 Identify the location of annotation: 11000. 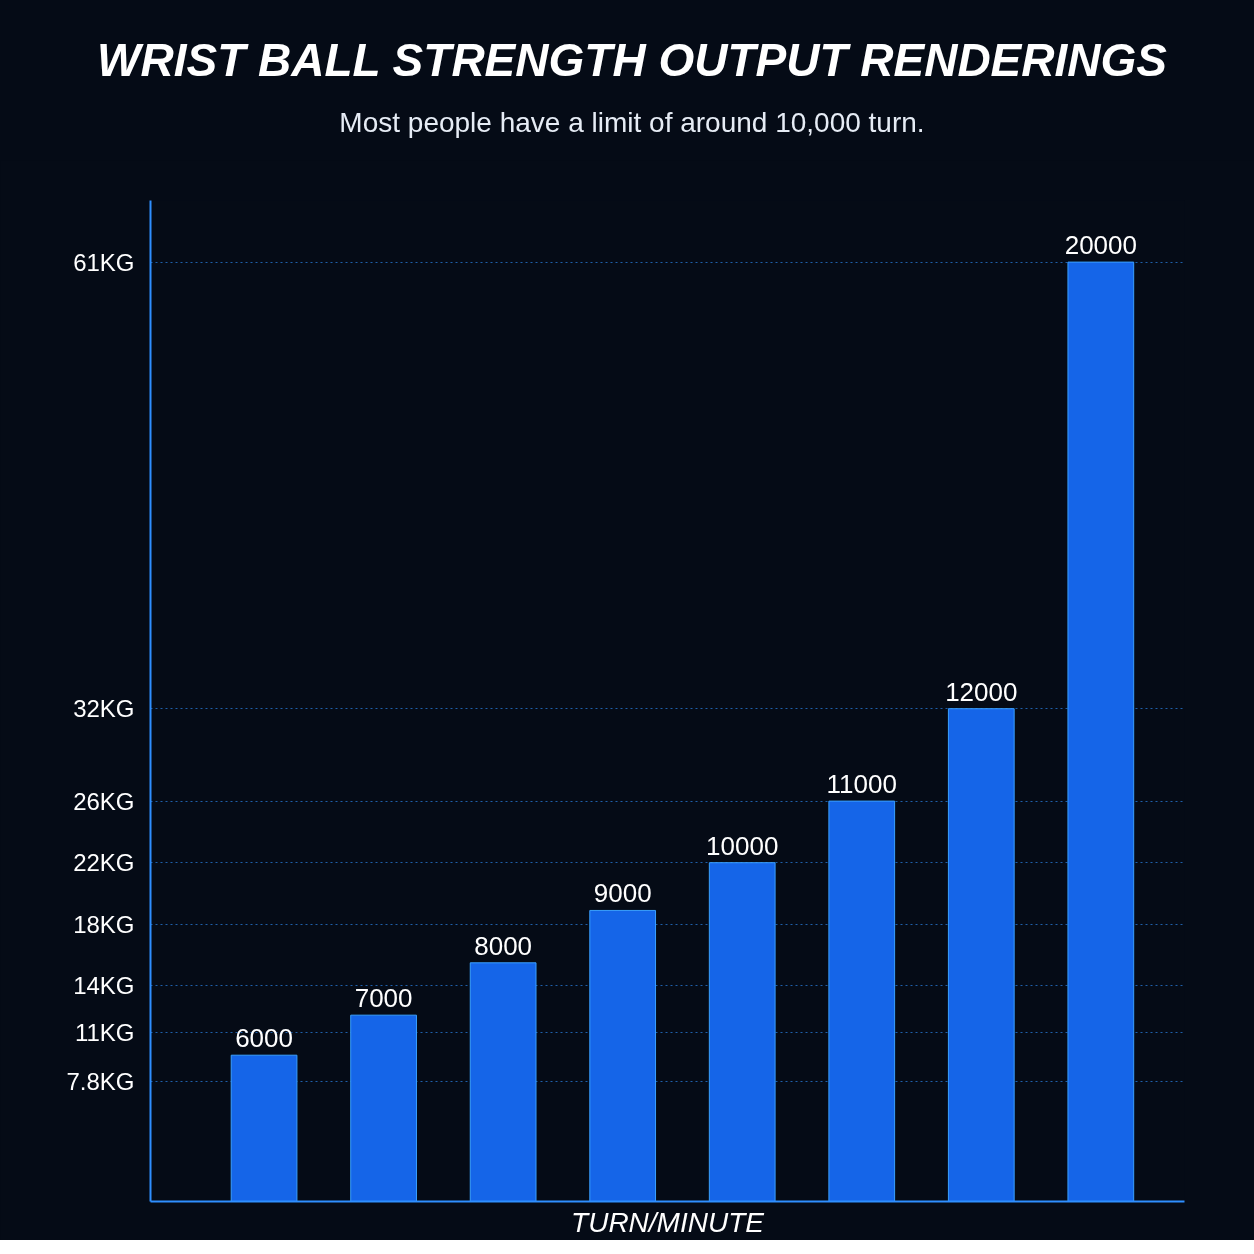
(861, 784).